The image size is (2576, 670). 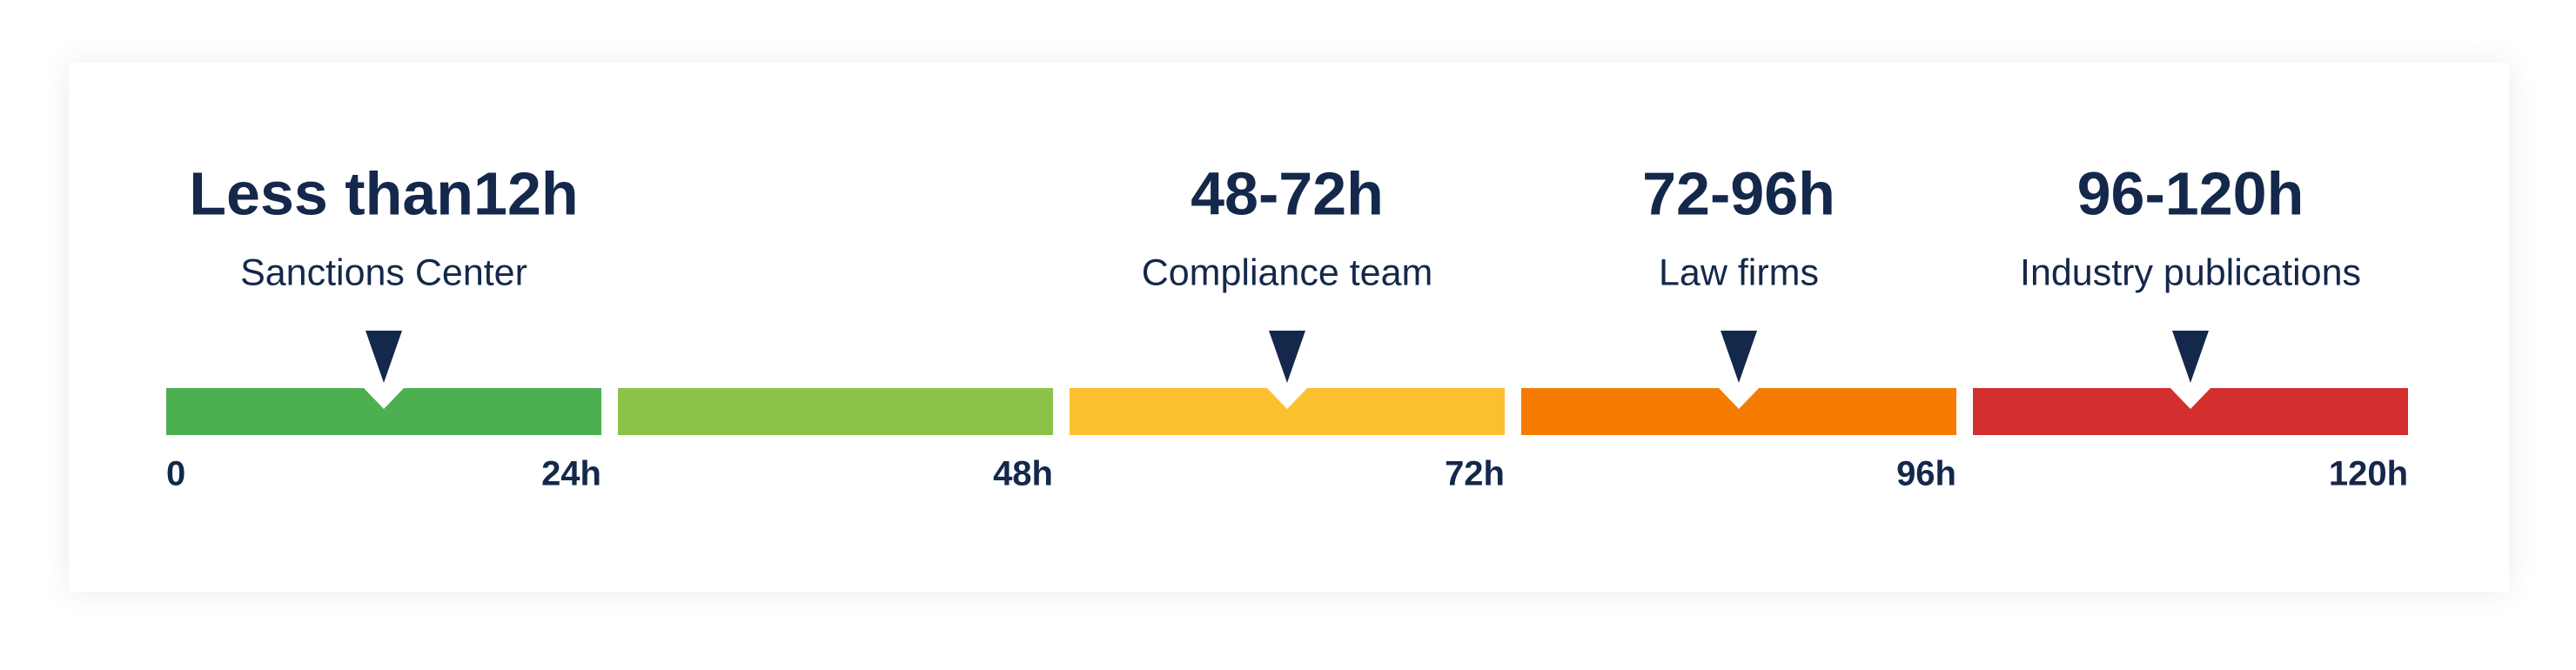 What do you see at coordinates (1739, 272) in the screenshot?
I see `marker-label: Law firms` at bounding box center [1739, 272].